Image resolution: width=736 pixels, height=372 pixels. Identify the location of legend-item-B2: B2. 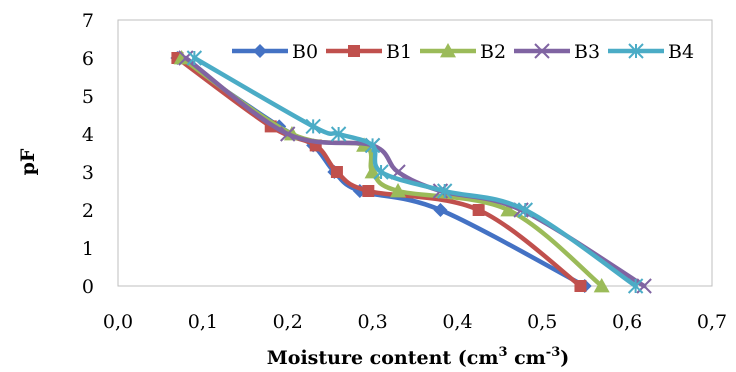
(463, 52).